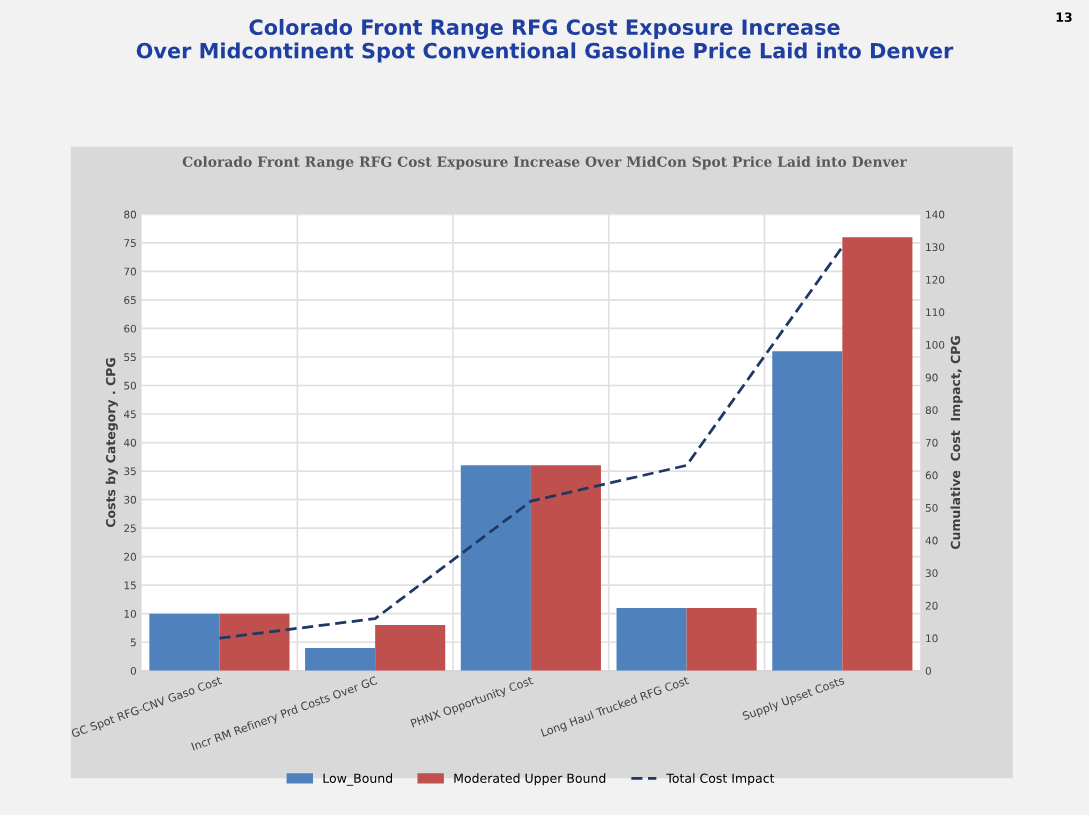 The height and width of the screenshot is (815, 1089). What do you see at coordinates (111, 443) in the screenshot?
I see `y-axis-title: Costs by Category . CPG` at bounding box center [111, 443].